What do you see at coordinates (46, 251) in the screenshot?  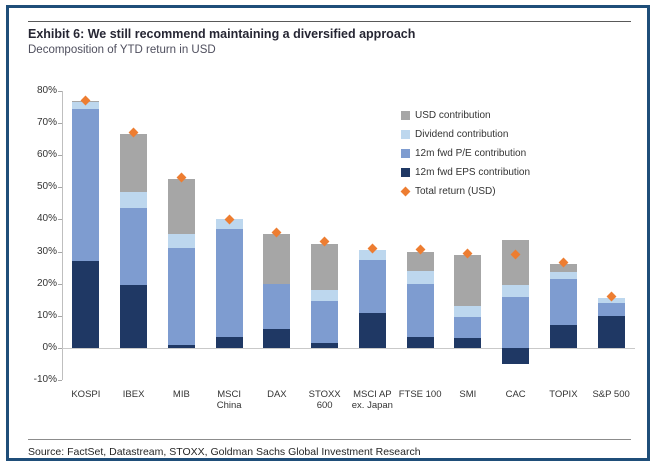 I see `y-tick-label: 30%` at bounding box center [46, 251].